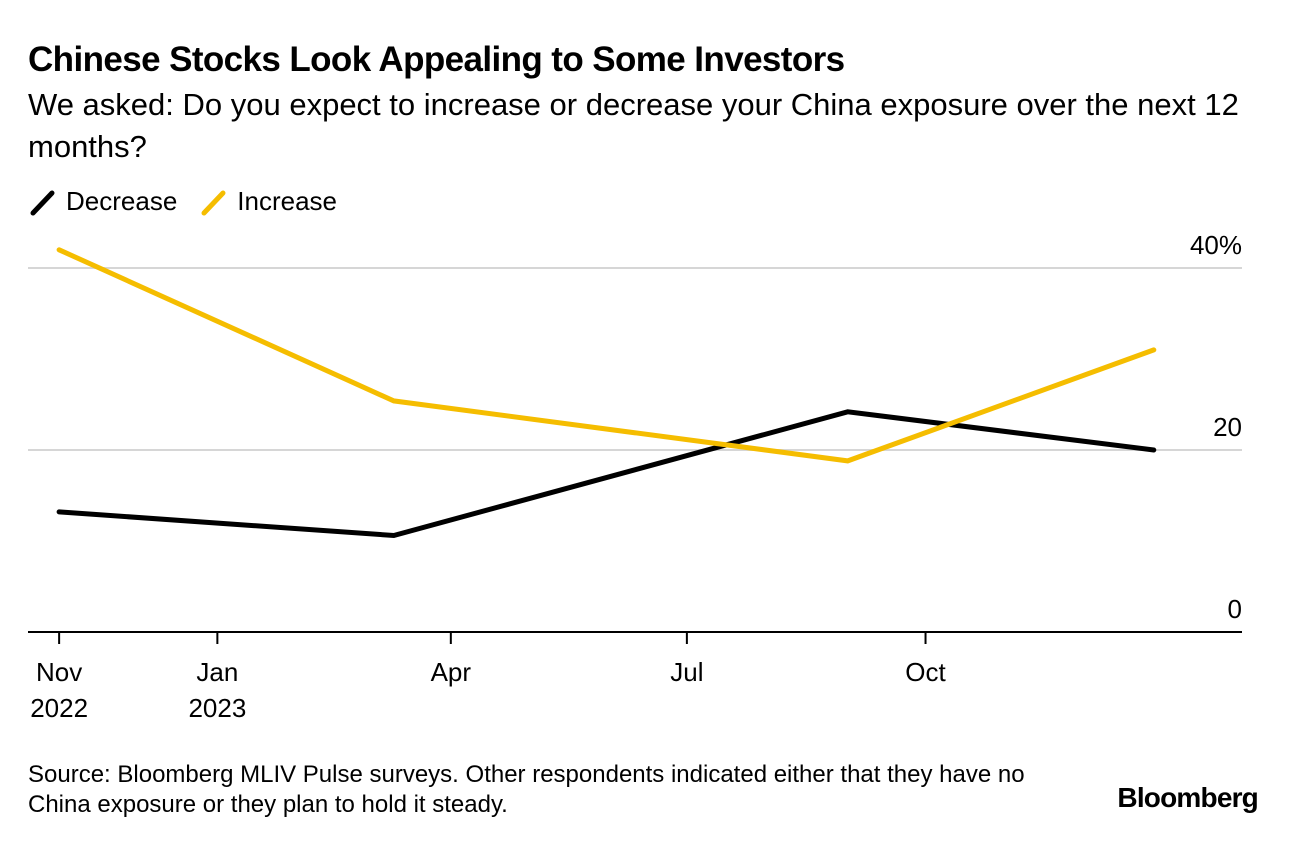  Describe the element at coordinates (217, 672) in the screenshot. I see `x-tick-label-jan: Jan` at that location.